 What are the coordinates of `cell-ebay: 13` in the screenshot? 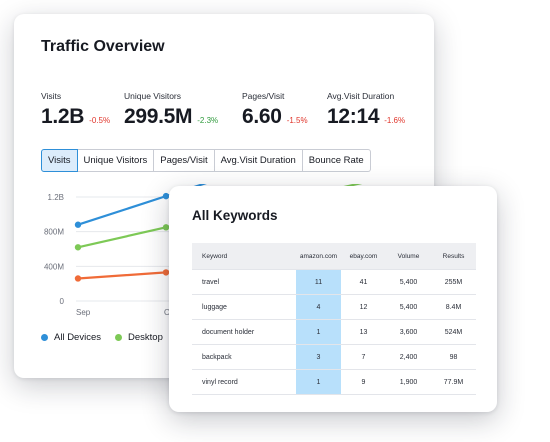 It's located at (363, 332).